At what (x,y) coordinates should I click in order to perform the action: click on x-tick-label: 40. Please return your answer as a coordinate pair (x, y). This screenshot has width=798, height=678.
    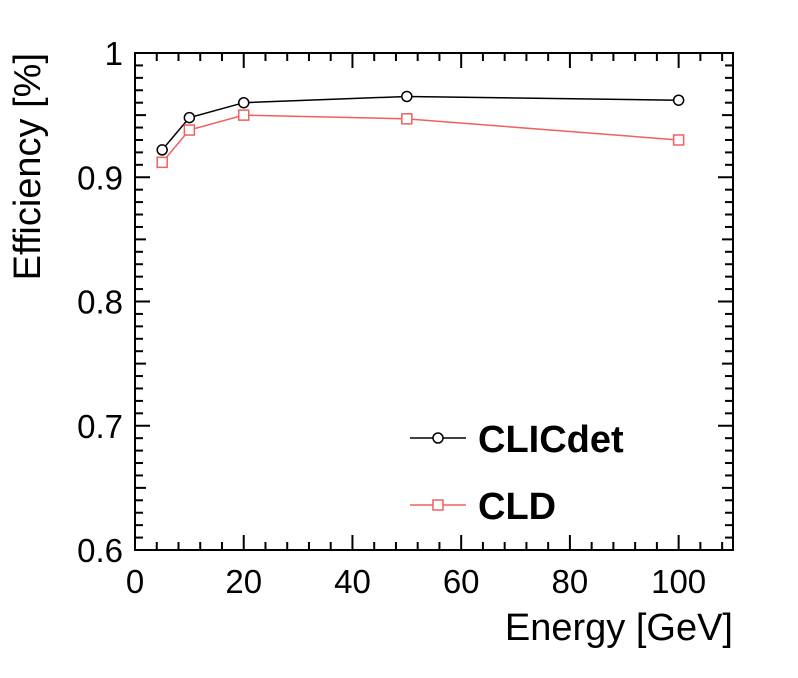
    Looking at the image, I should click on (352, 581).